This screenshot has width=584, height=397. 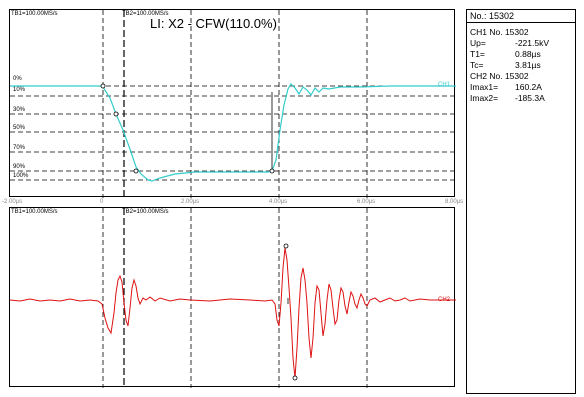 What do you see at coordinates (477, 54) in the screenshot?
I see `measurement-key: T1=` at bounding box center [477, 54].